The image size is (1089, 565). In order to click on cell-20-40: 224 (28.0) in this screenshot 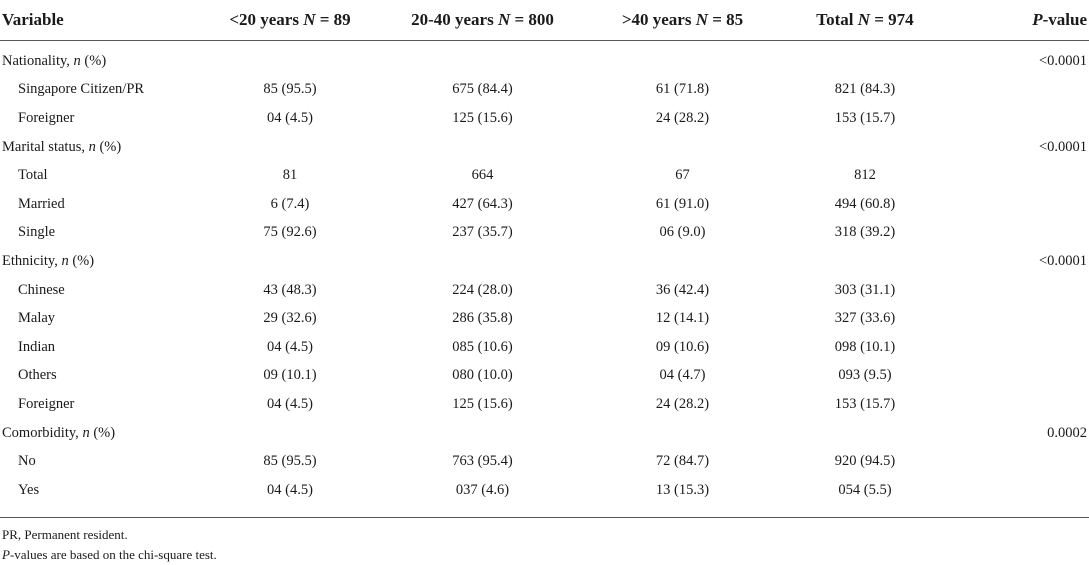, I will do `click(482, 289)`.